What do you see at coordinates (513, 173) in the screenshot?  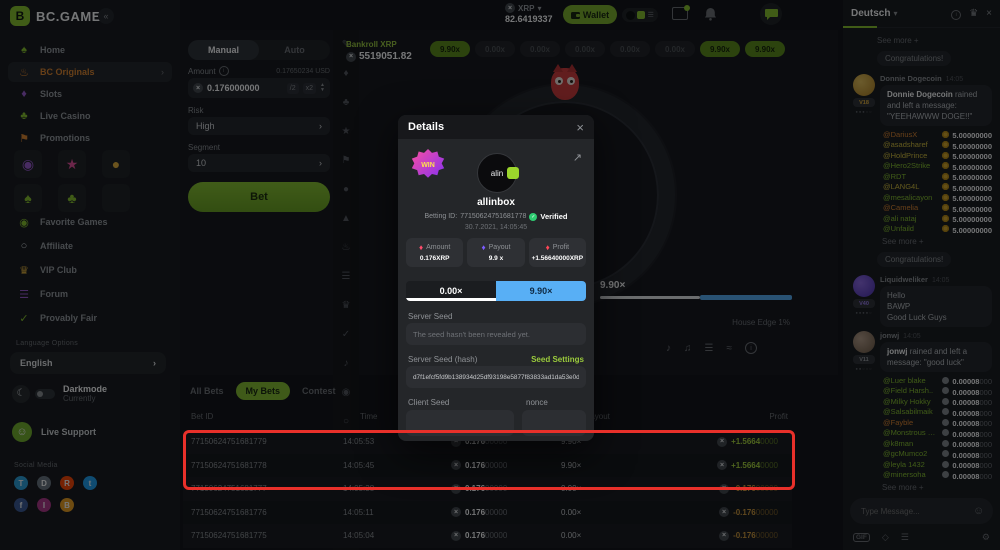 I see `avatar-badge-icon` at bounding box center [513, 173].